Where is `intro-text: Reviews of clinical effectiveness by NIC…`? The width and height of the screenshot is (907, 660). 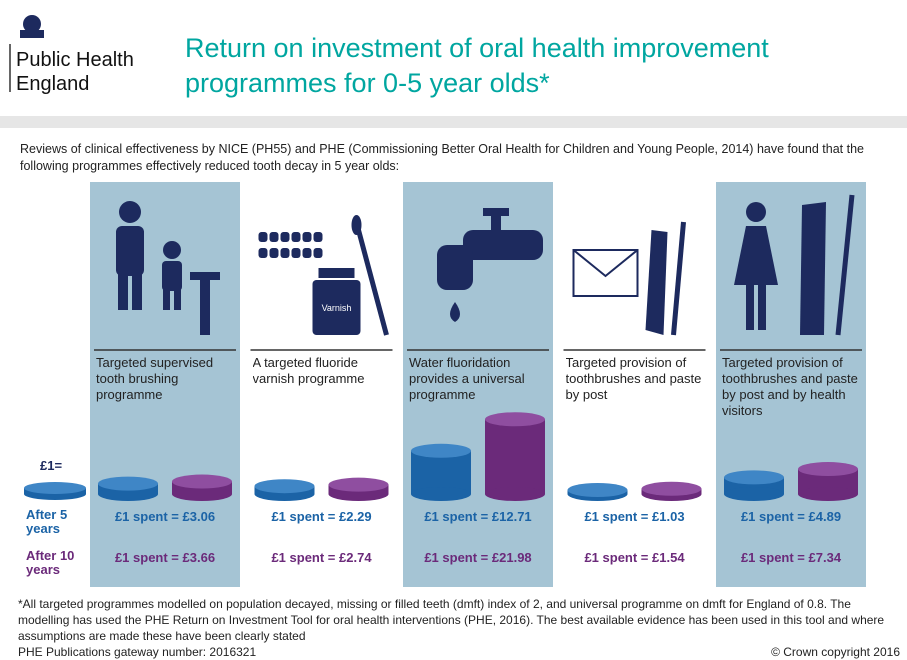 intro-text: Reviews of clinical effectiveness by NIC… is located at coordinates (442, 157).